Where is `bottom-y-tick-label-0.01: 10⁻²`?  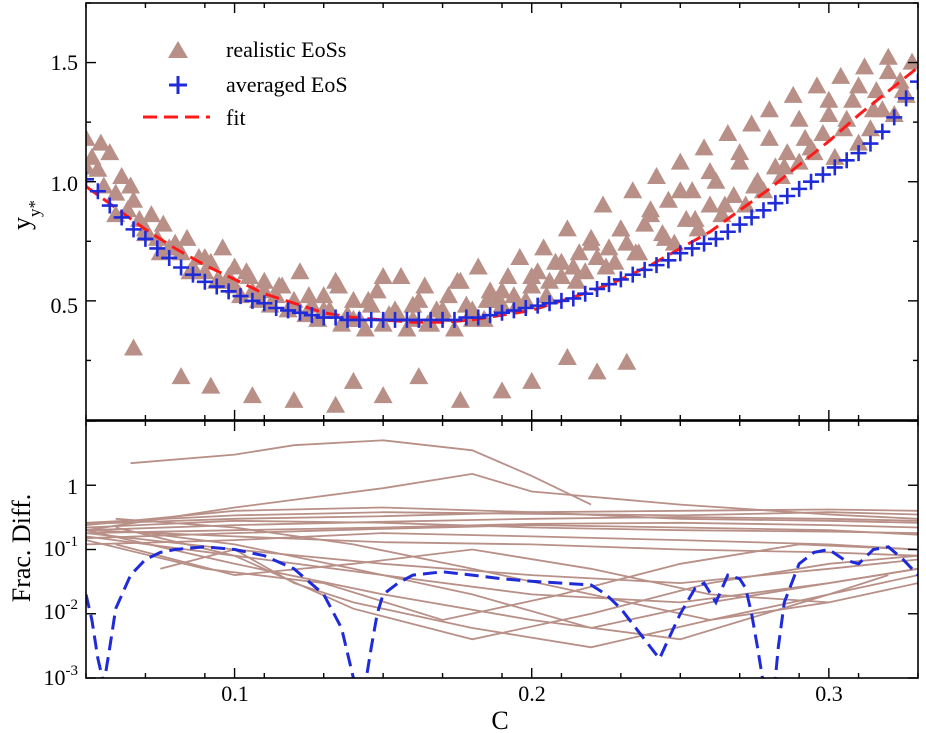 bottom-y-tick-label-0.01: 10⁻² is located at coordinates (61, 610).